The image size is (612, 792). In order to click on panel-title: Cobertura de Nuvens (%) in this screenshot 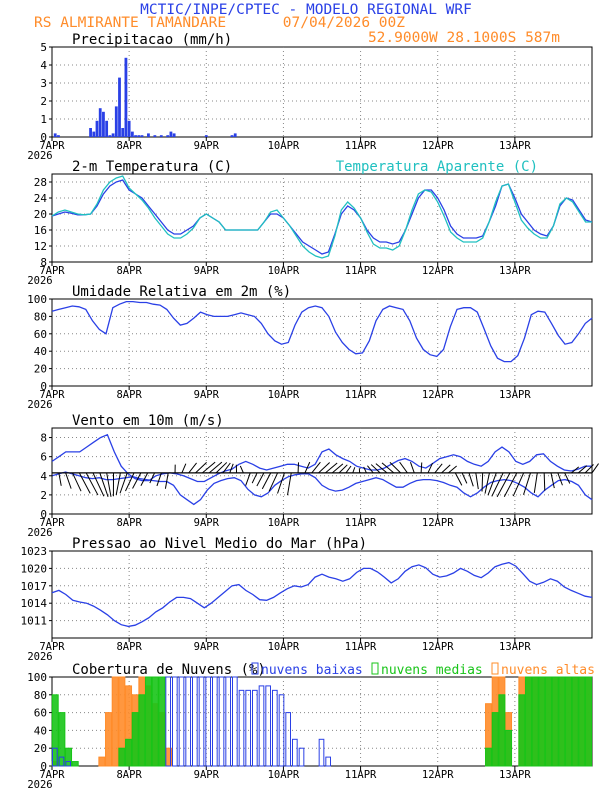, I will do `click(169, 670)`.